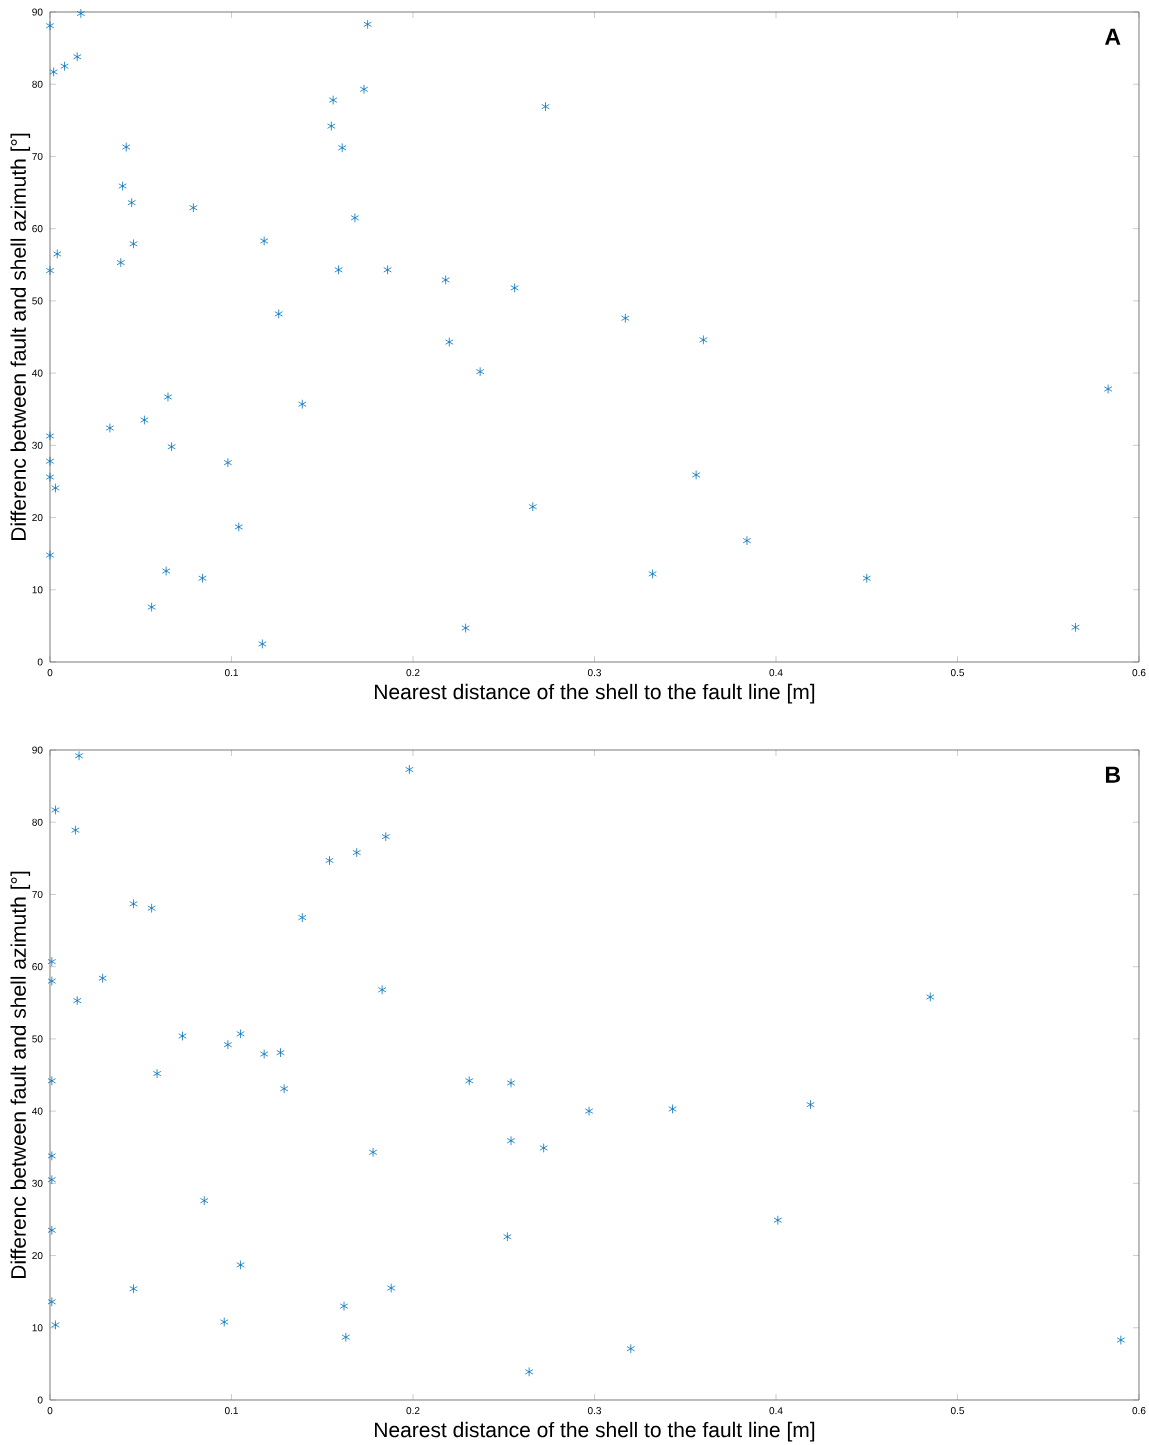  I want to click on y-tick-label: 90, so click(37, 12).